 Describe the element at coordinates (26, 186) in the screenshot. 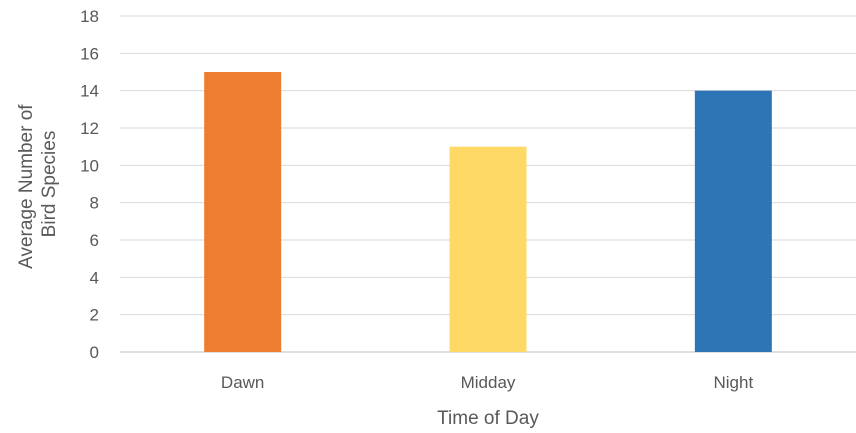

I see `y-axis-title-line-1: Average Number of` at that location.